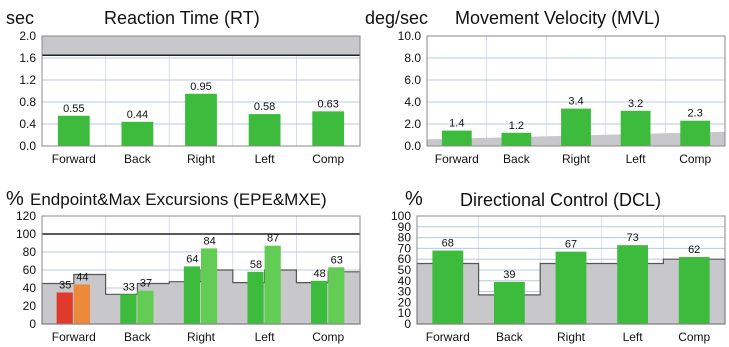 This screenshot has height=347, width=729. What do you see at coordinates (558, 18) in the screenshot?
I see `chart-title: Movement Velocity (MVL)` at bounding box center [558, 18].